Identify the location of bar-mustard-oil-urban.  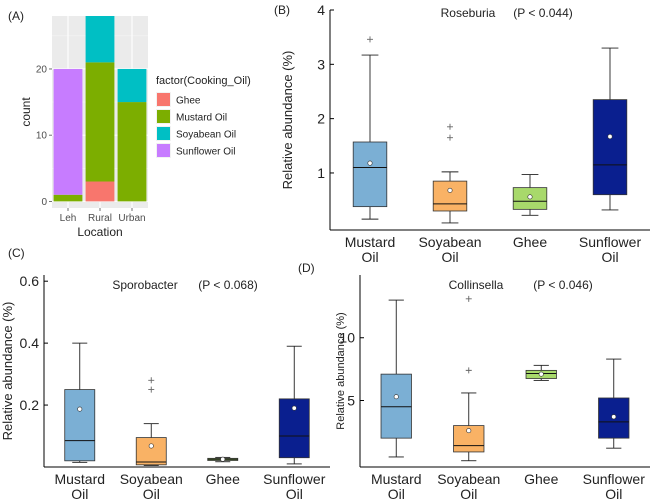
(132, 152).